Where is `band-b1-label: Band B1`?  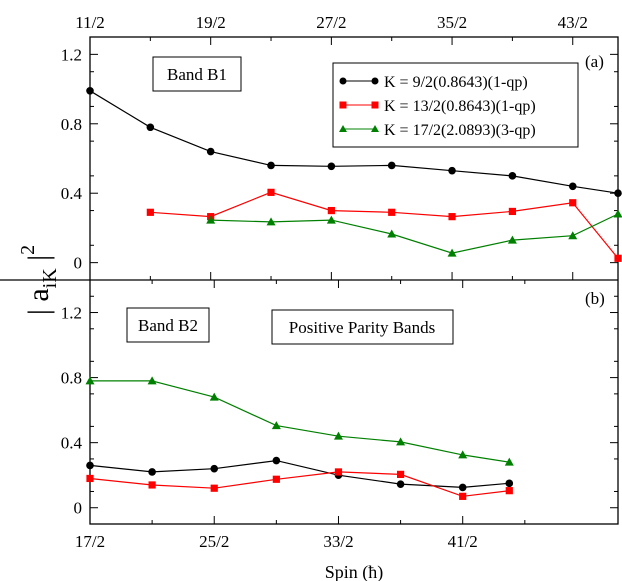 band-b1-label: Band B1 is located at coordinates (197, 74).